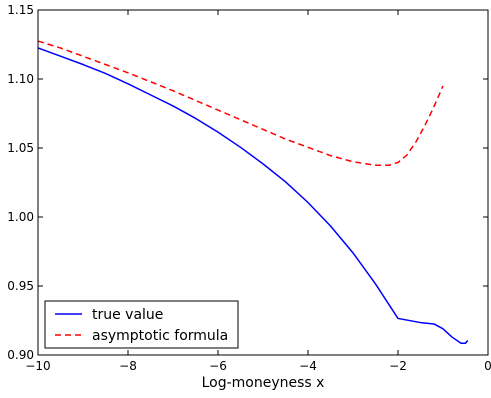 The width and height of the screenshot is (491, 398). What do you see at coordinates (128, 366) in the screenshot?
I see `x-tick-label: −8` at bounding box center [128, 366].